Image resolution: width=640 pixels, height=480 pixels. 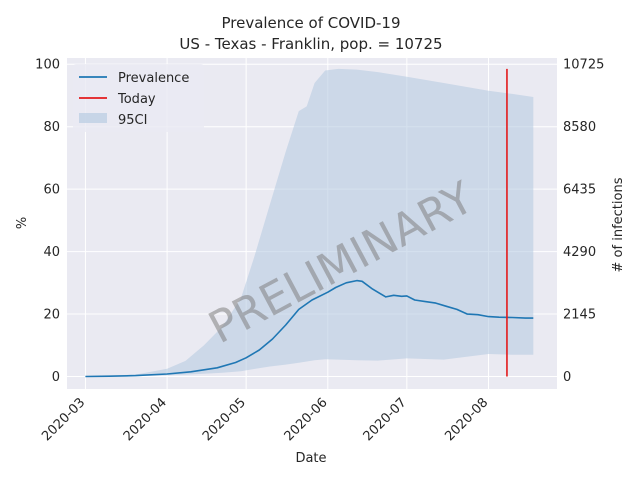 I want to click on legend-swatch-95ci, so click(x=93, y=118).